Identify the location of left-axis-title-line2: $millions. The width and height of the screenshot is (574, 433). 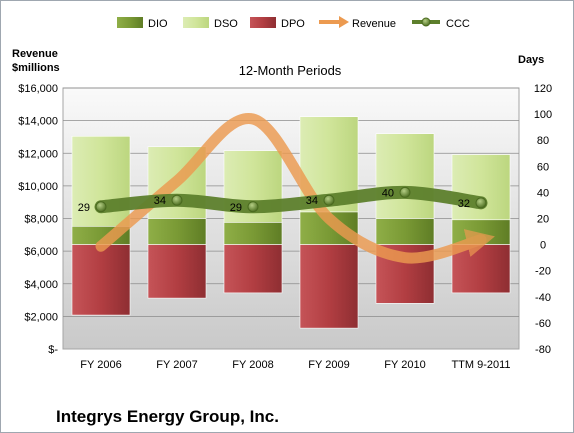
(36, 68).